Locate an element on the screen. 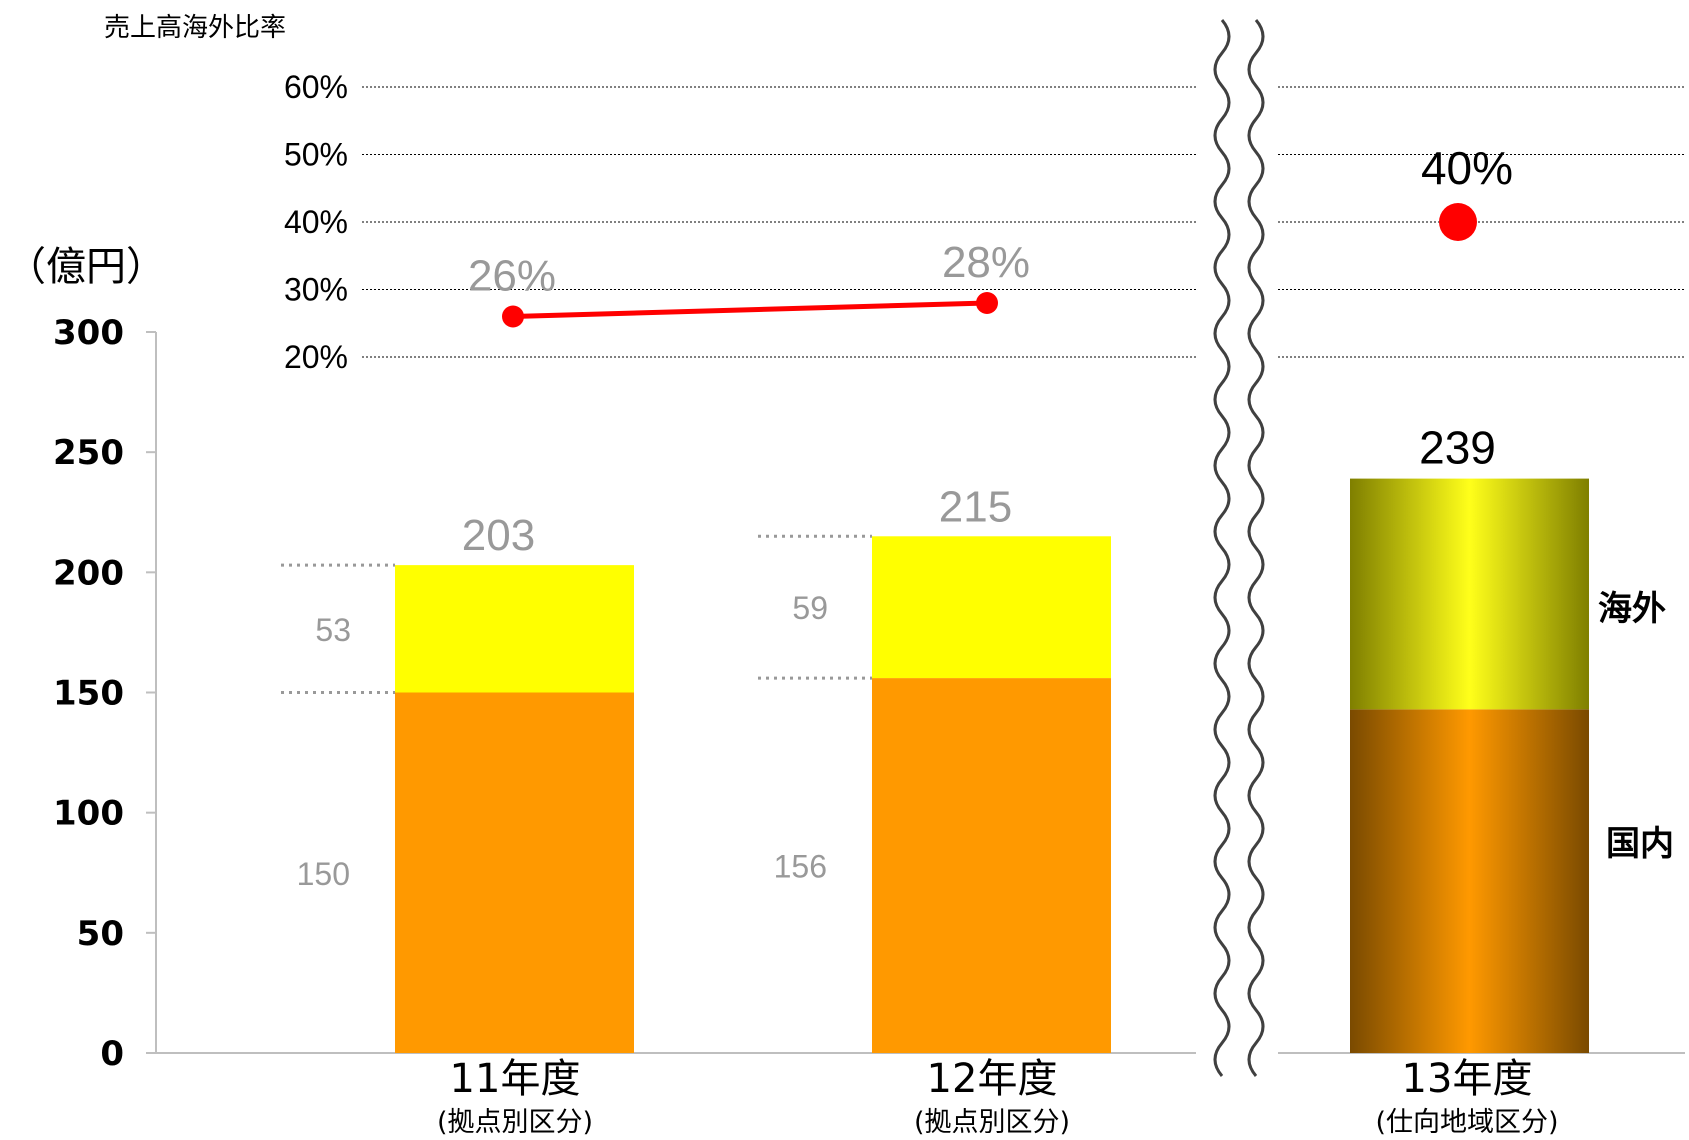 The height and width of the screenshot is (1140, 1689). ratio-tick-label: 40% is located at coordinates (316, 222).